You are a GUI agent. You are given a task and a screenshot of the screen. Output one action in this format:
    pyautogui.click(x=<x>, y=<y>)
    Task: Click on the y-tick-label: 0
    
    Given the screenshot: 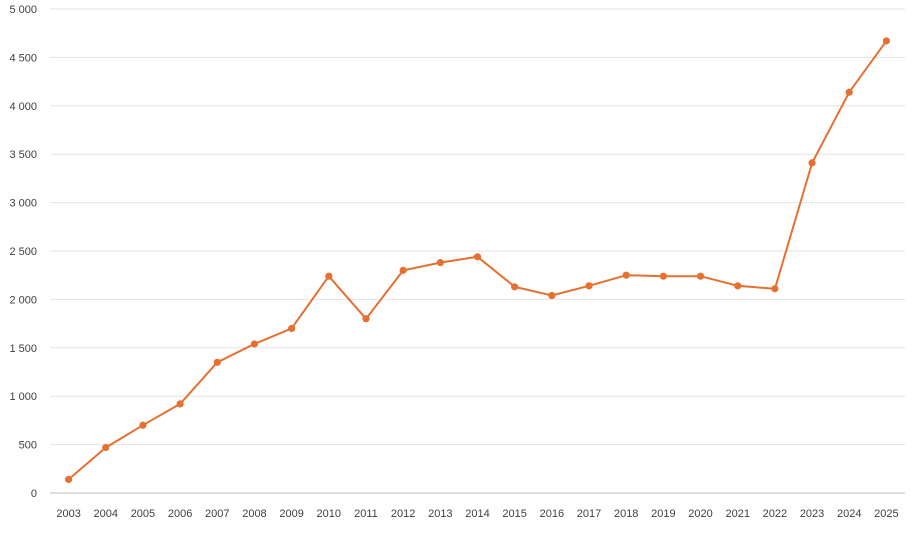 What is the action you would take?
    pyautogui.click(x=34, y=494)
    